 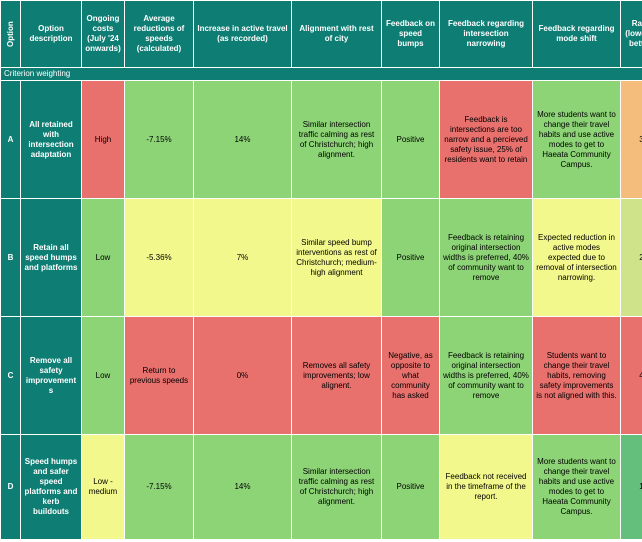 What do you see at coordinates (410, 34) in the screenshot?
I see `header-speed-bumps: Feedback on speed bumps` at bounding box center [410, 34].